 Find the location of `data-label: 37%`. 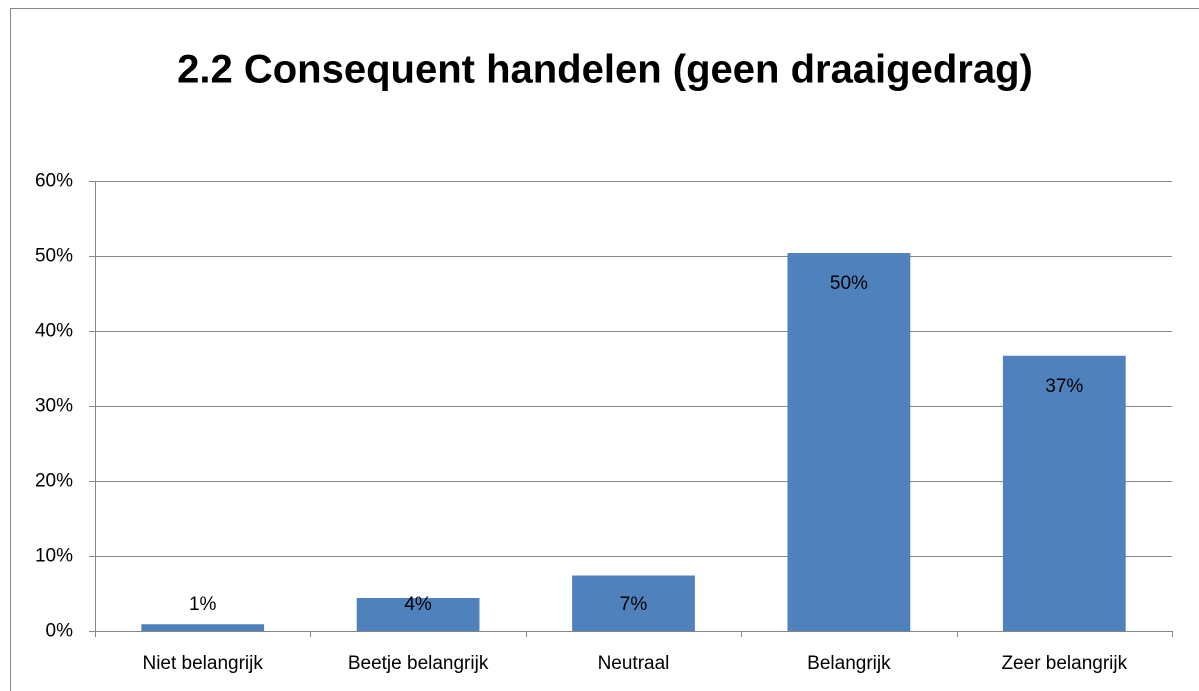

data-label: 37% is located at coordinates (1064, 386).